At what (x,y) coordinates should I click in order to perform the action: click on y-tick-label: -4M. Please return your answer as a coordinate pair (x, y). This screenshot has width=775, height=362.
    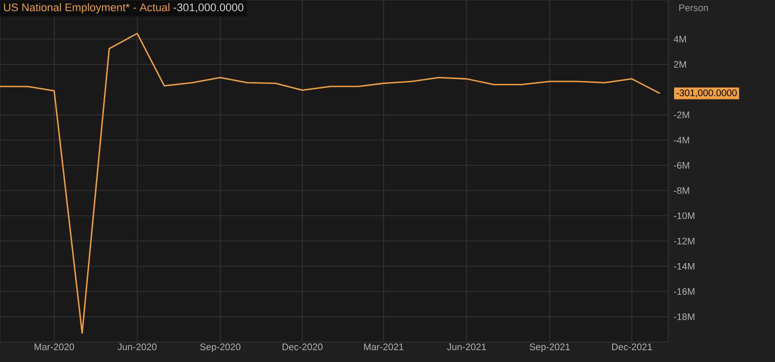
    Looking at the image, I should click on (682, 140).